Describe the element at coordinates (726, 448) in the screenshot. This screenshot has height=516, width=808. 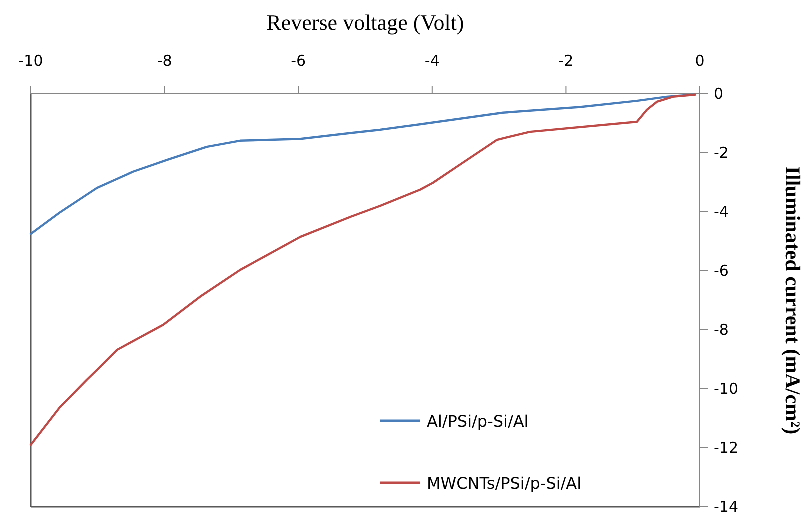
I see `y-tick-label: -12` at that location.